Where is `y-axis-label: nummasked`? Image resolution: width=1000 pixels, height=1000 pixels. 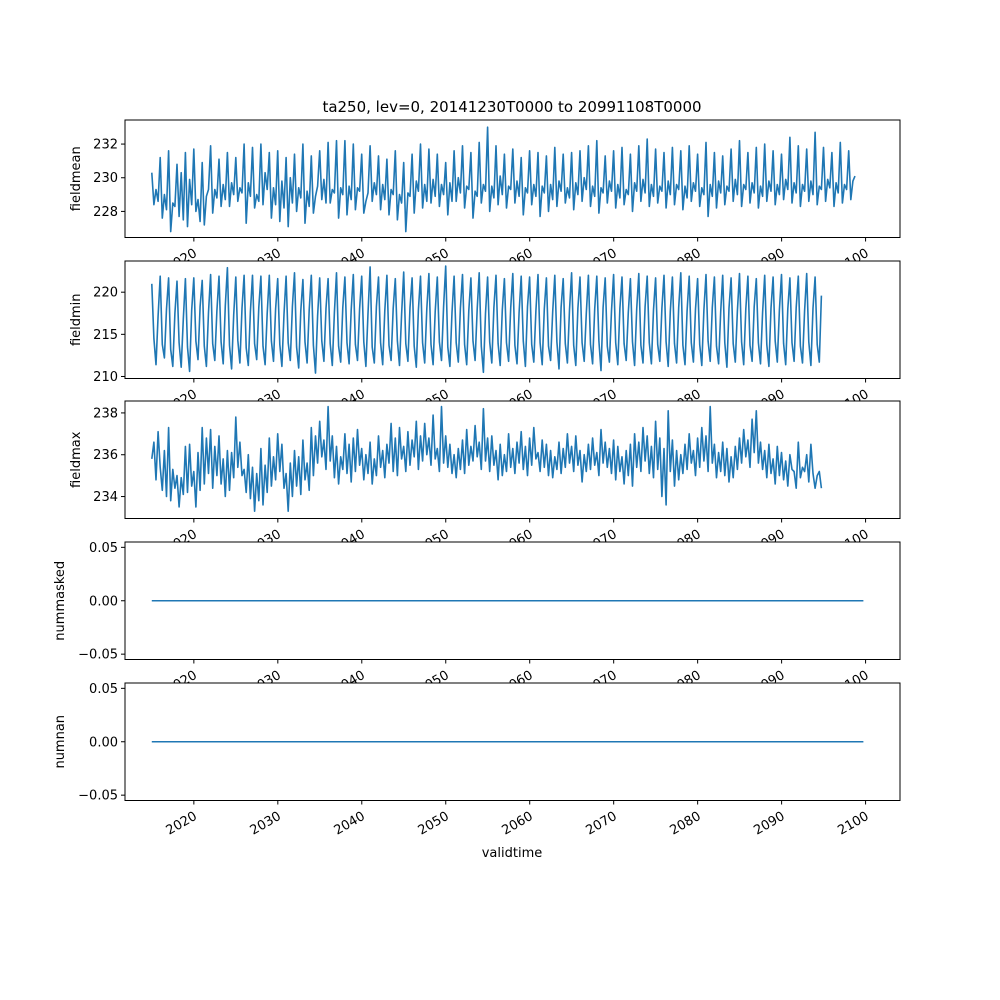
y-axis-label: nummasked is located at coordinates (60, 601).